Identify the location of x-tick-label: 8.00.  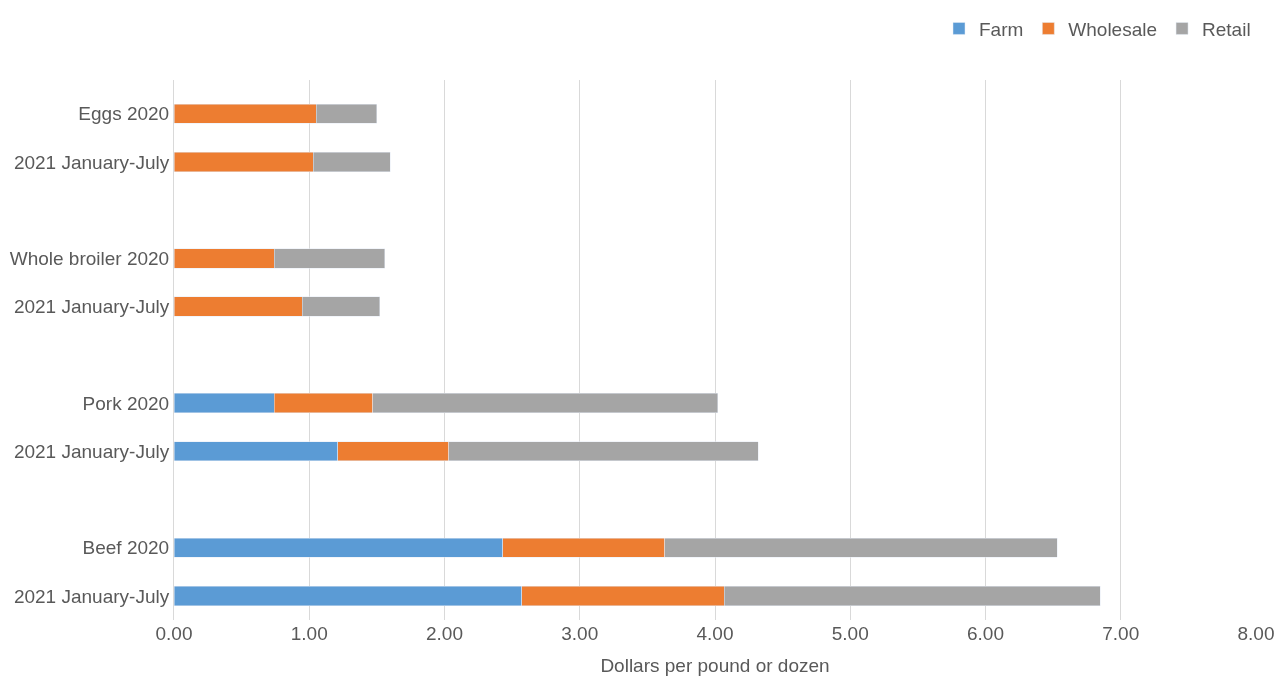
(1256, 633).